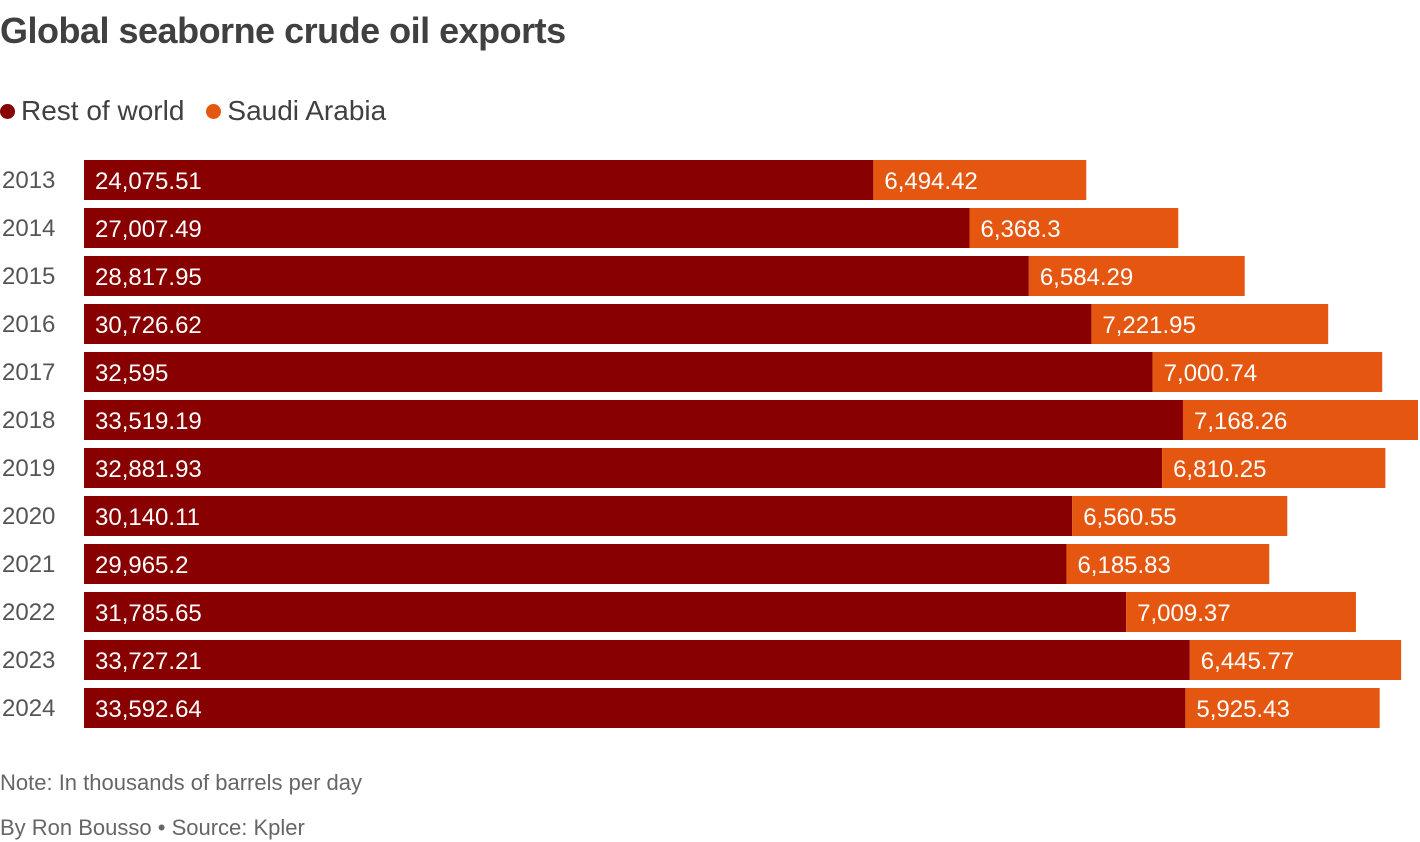  I want to click on category-label: 2022, so click(28, 612).